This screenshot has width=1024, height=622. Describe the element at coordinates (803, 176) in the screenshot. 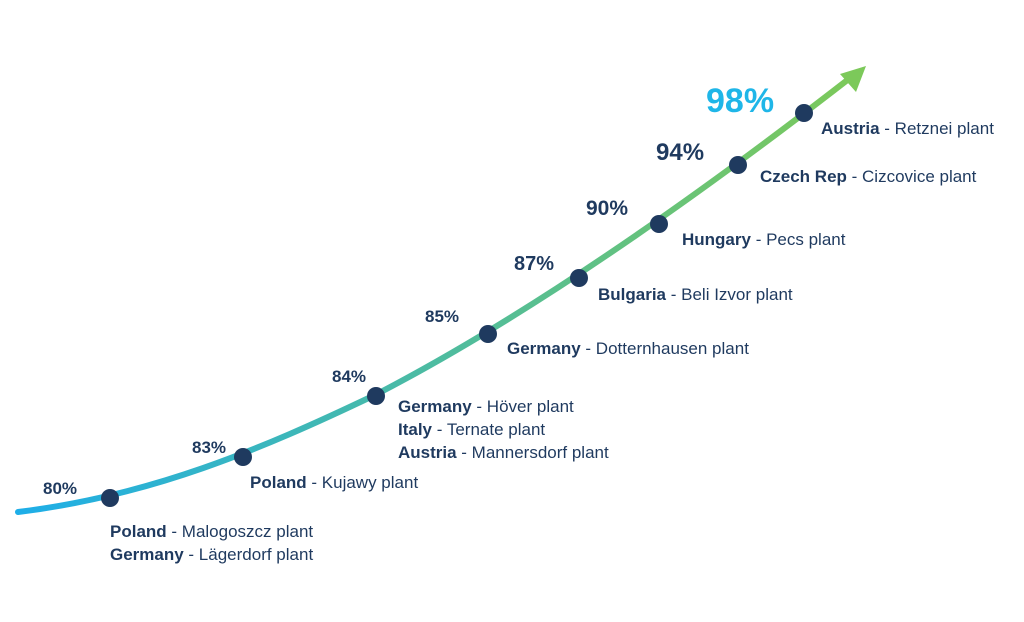

I see `country-name: Czech Rep` at that location.